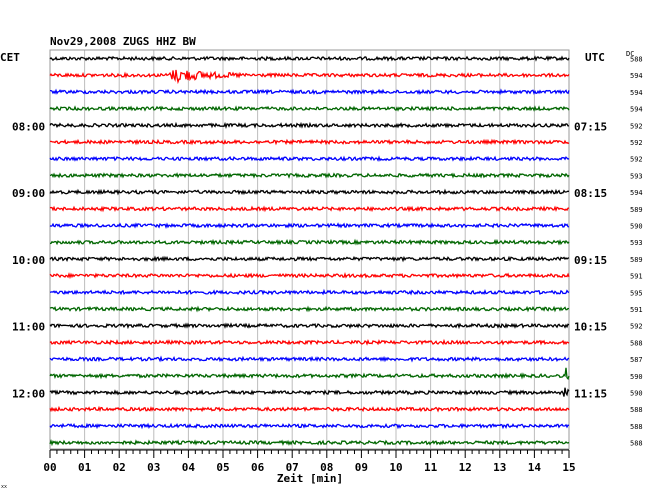  Describe the element at coordinates (535, 467) in the screenshot. I see `x-tick-label: 14` at that location.